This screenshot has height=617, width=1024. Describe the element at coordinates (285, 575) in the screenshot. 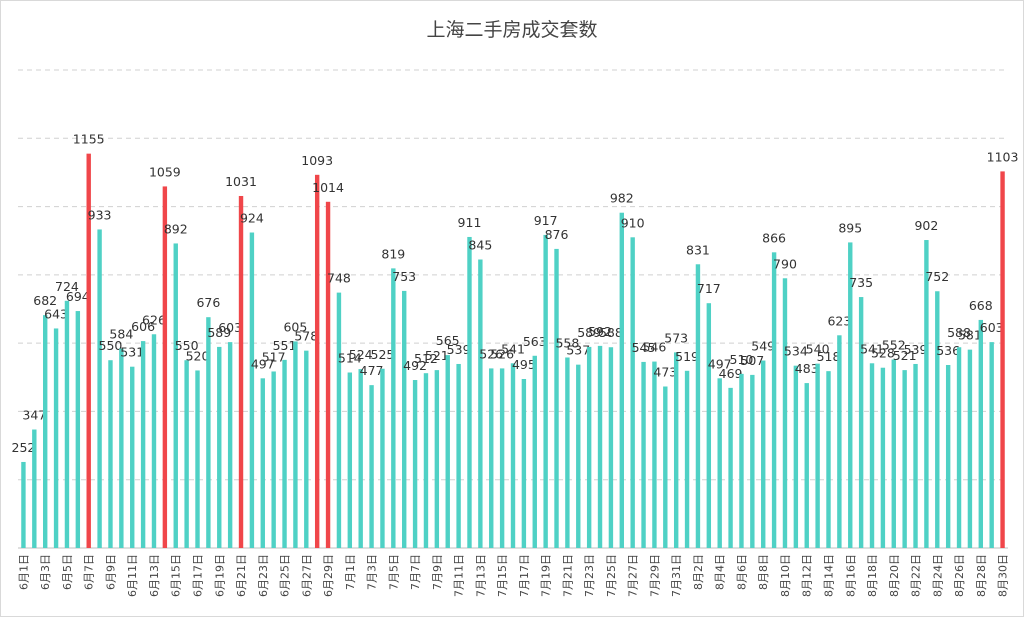

I see `x-tick-label: 6月25日` at that location.